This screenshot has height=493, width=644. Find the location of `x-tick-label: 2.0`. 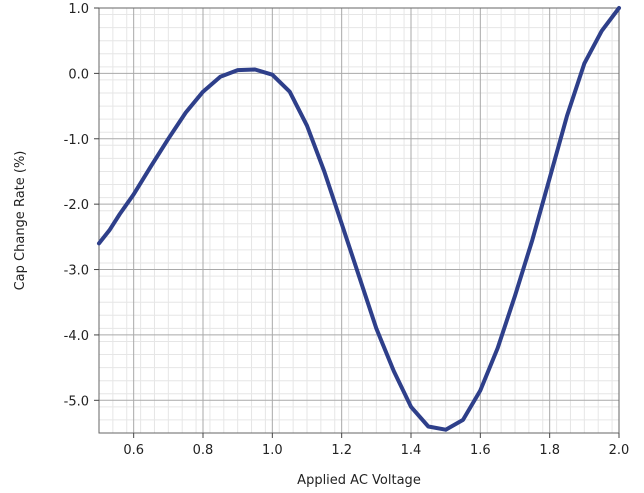

x-tick-label: 2.0 is located at coordinates (619, 450).